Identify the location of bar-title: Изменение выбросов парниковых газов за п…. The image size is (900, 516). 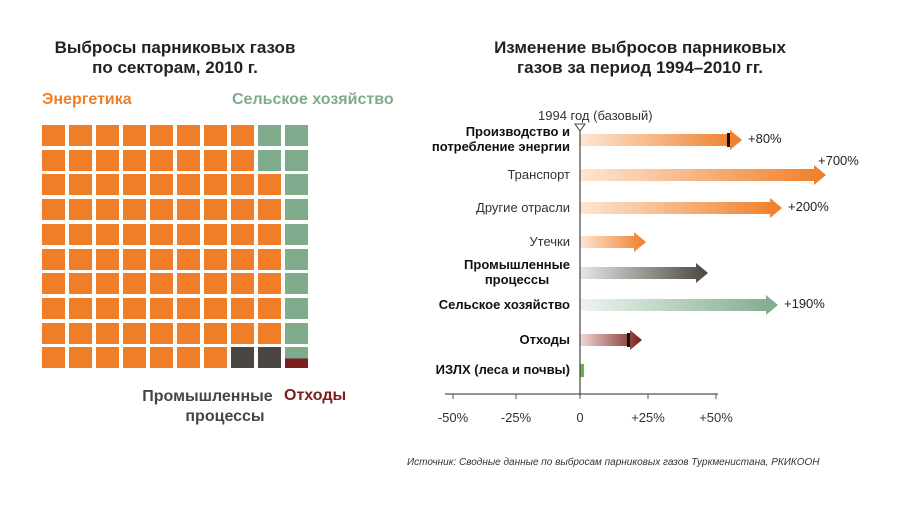
(640, 58).